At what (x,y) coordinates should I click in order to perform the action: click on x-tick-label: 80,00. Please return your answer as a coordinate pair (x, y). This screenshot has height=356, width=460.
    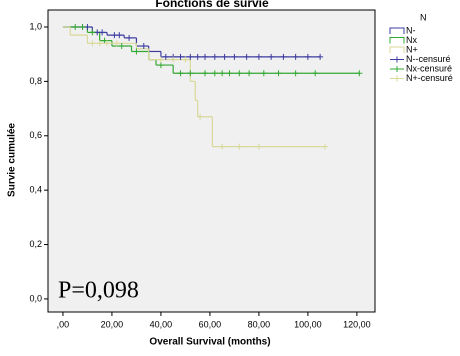
    Looking at the image, I should click on (259, 324).